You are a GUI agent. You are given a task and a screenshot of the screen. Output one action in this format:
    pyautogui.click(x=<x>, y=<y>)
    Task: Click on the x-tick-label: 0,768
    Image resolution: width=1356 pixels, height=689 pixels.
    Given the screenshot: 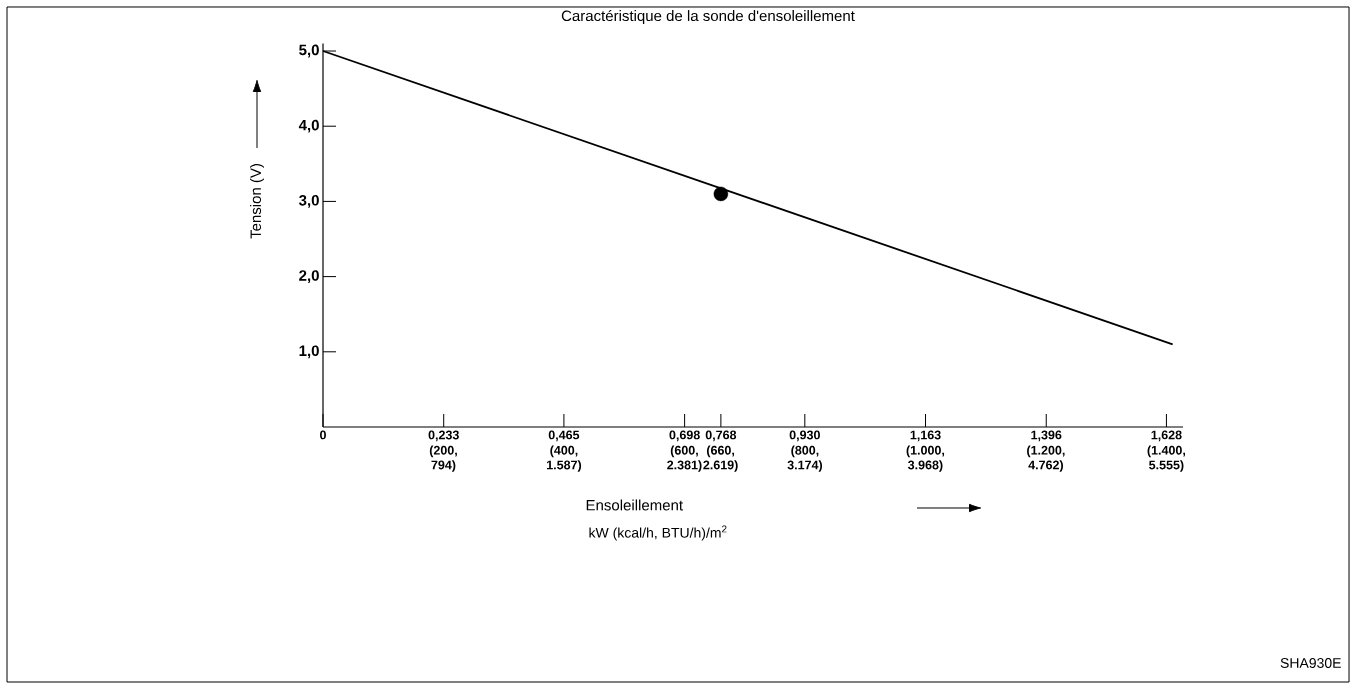 What is the action you would take?
    pyautogui.click(x=721, y=436)
    